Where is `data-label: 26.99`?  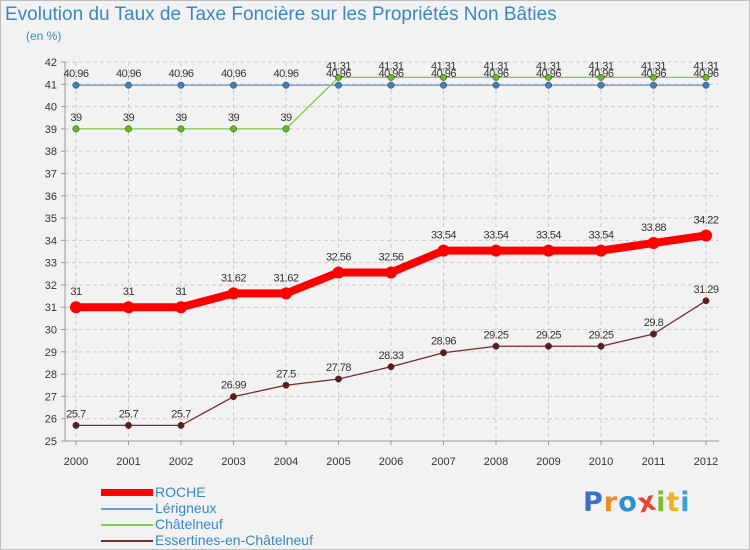 data-label: 26.99 is located at coordinates (233, 386).